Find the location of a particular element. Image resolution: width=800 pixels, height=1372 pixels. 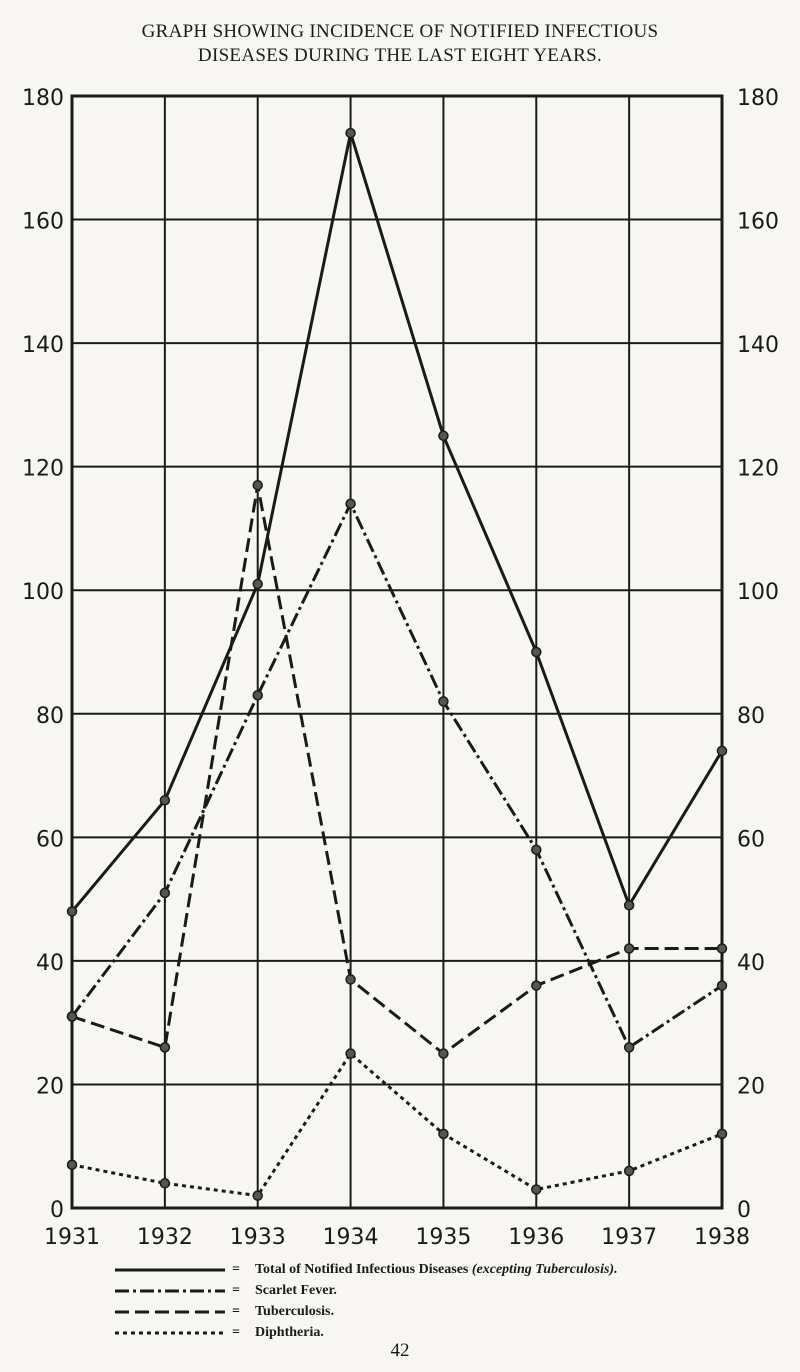

legend-swatch-dashdot is located at coordinates (170, 1291).